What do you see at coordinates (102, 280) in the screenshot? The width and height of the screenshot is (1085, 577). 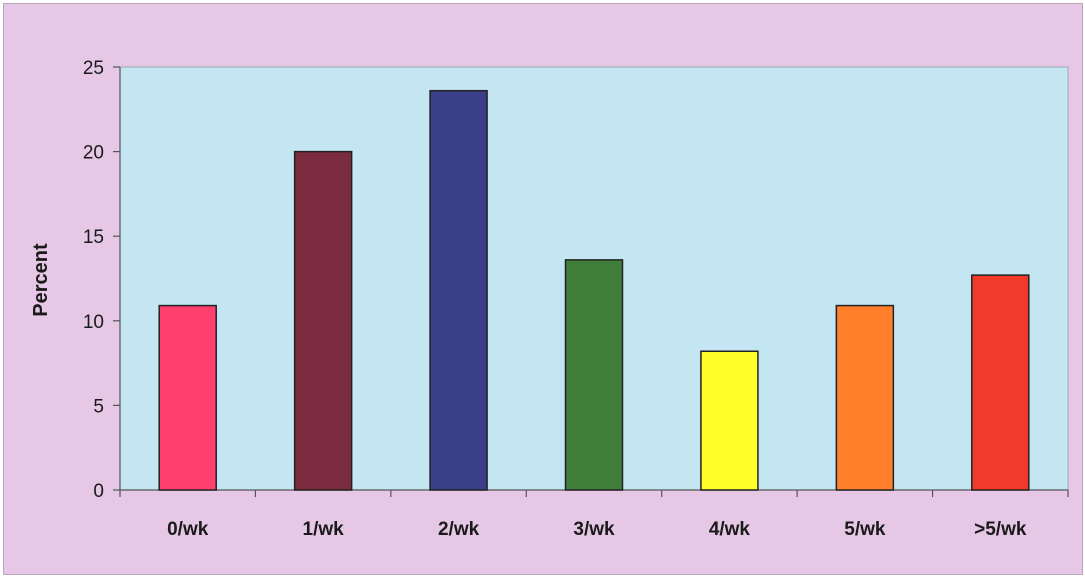 I see `y-axis: 0 5 10 15 20 25` at bounding box center [102, 280].